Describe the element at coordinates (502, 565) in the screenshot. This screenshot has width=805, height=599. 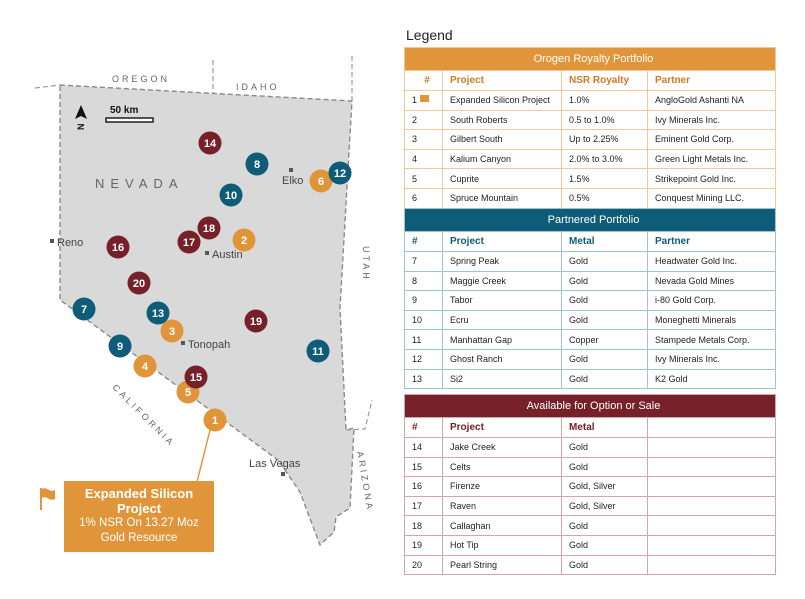
I see `table-cell: Pearl String` at that location.